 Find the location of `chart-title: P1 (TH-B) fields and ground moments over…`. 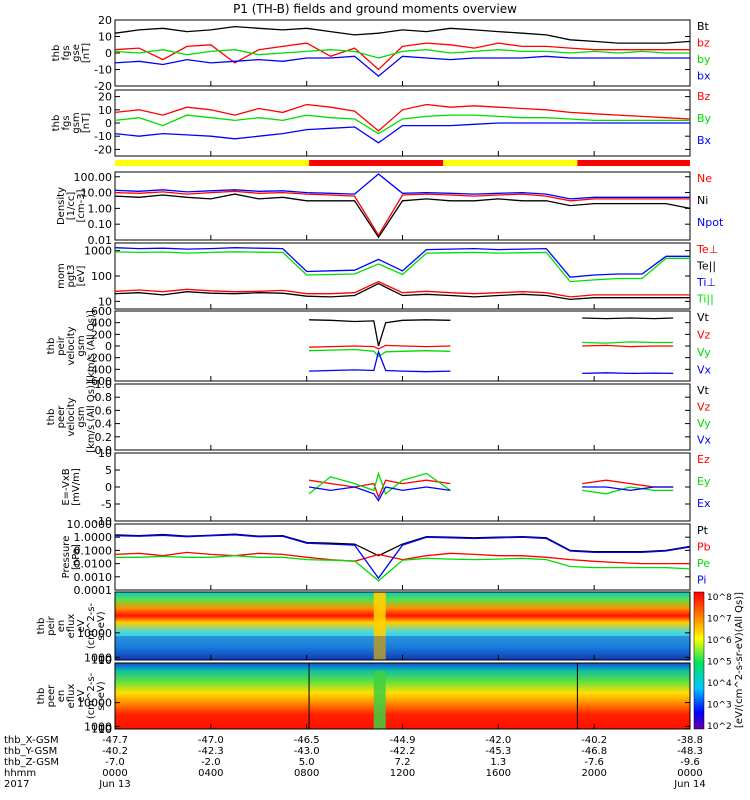

chart-title: P1 (TH-B) fields and ground moments over… is located at coordinates (375, 9).